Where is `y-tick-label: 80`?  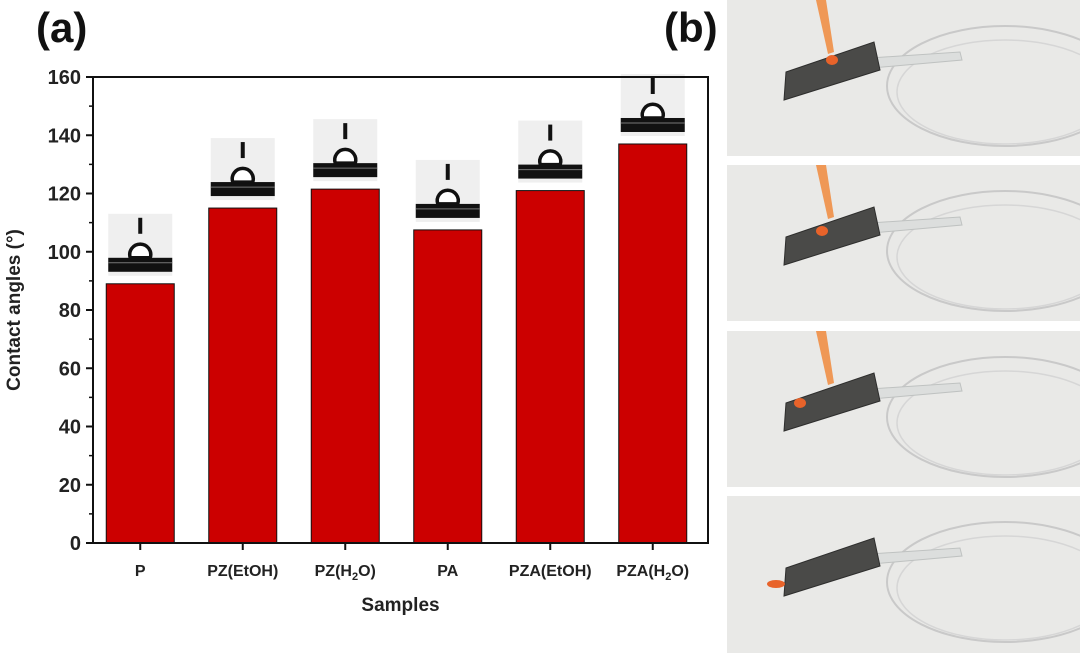
y-tick-label: 80 is located at coordinates (70, 311).